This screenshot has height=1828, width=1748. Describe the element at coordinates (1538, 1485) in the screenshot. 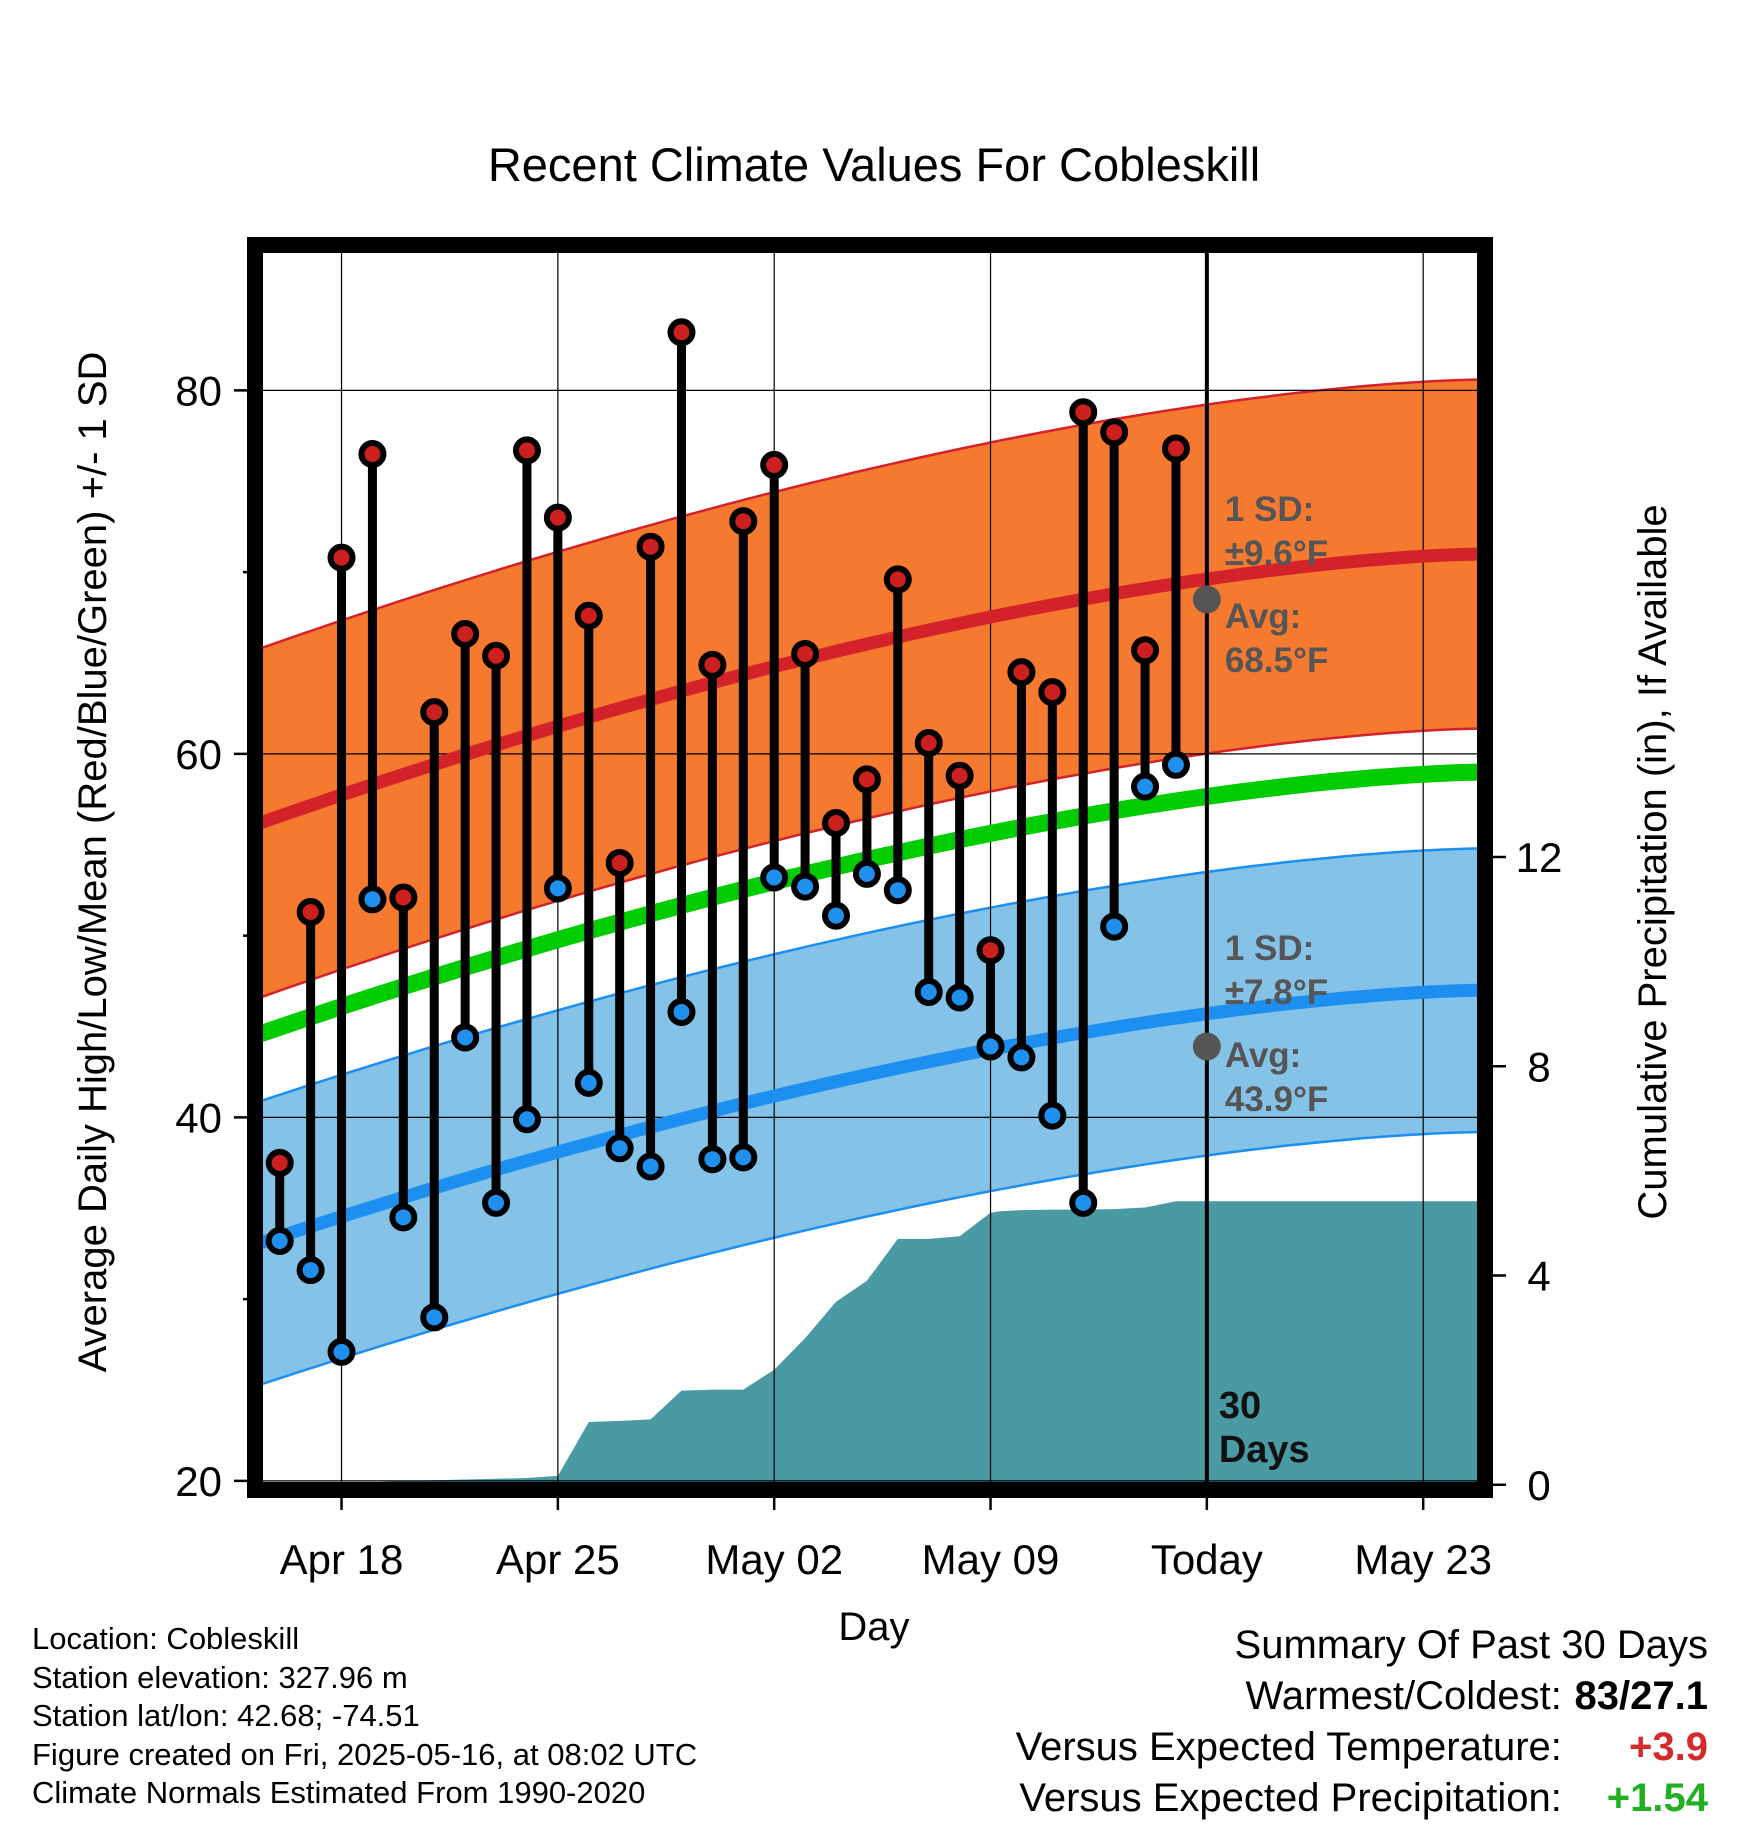

I see `y2-tick-label: 0` at that location.